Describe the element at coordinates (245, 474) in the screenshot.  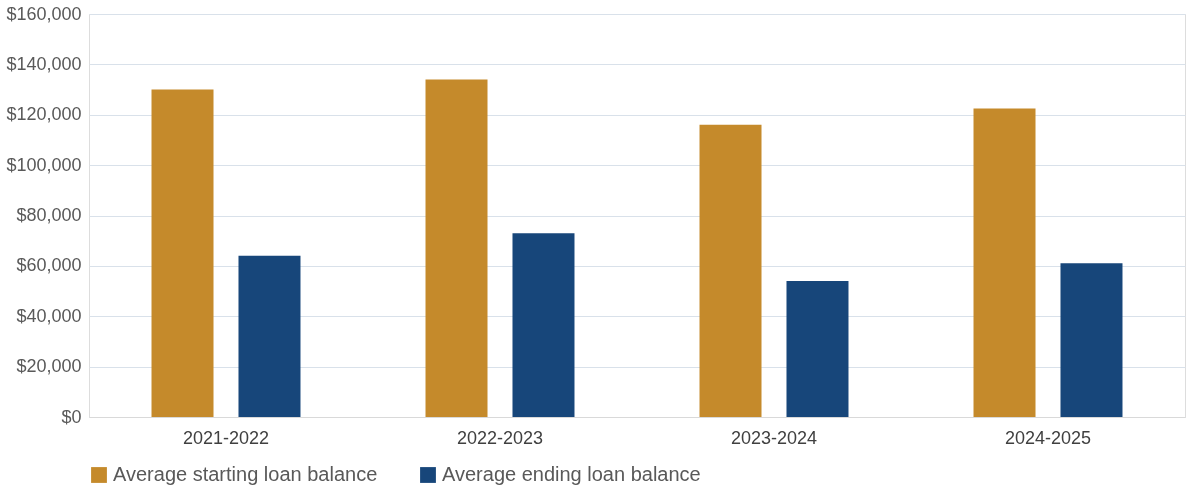
I see `legend-label: Average starting loan balance` at that location.